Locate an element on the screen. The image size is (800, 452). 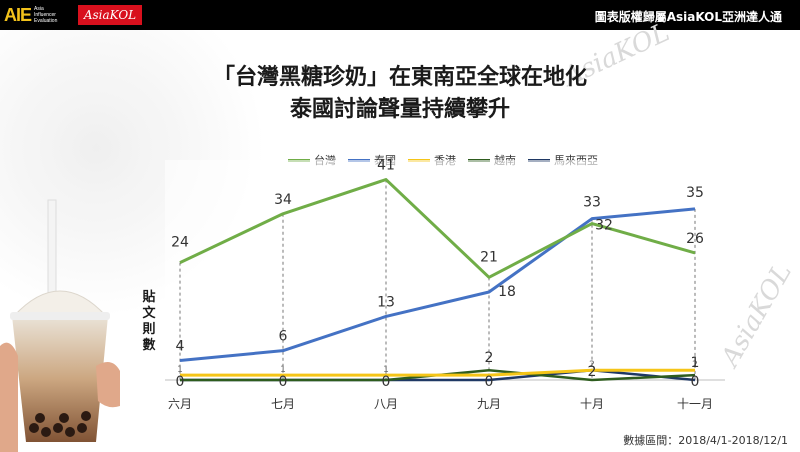
x-tick-label: 八月 is located at coordinates (386, 404).